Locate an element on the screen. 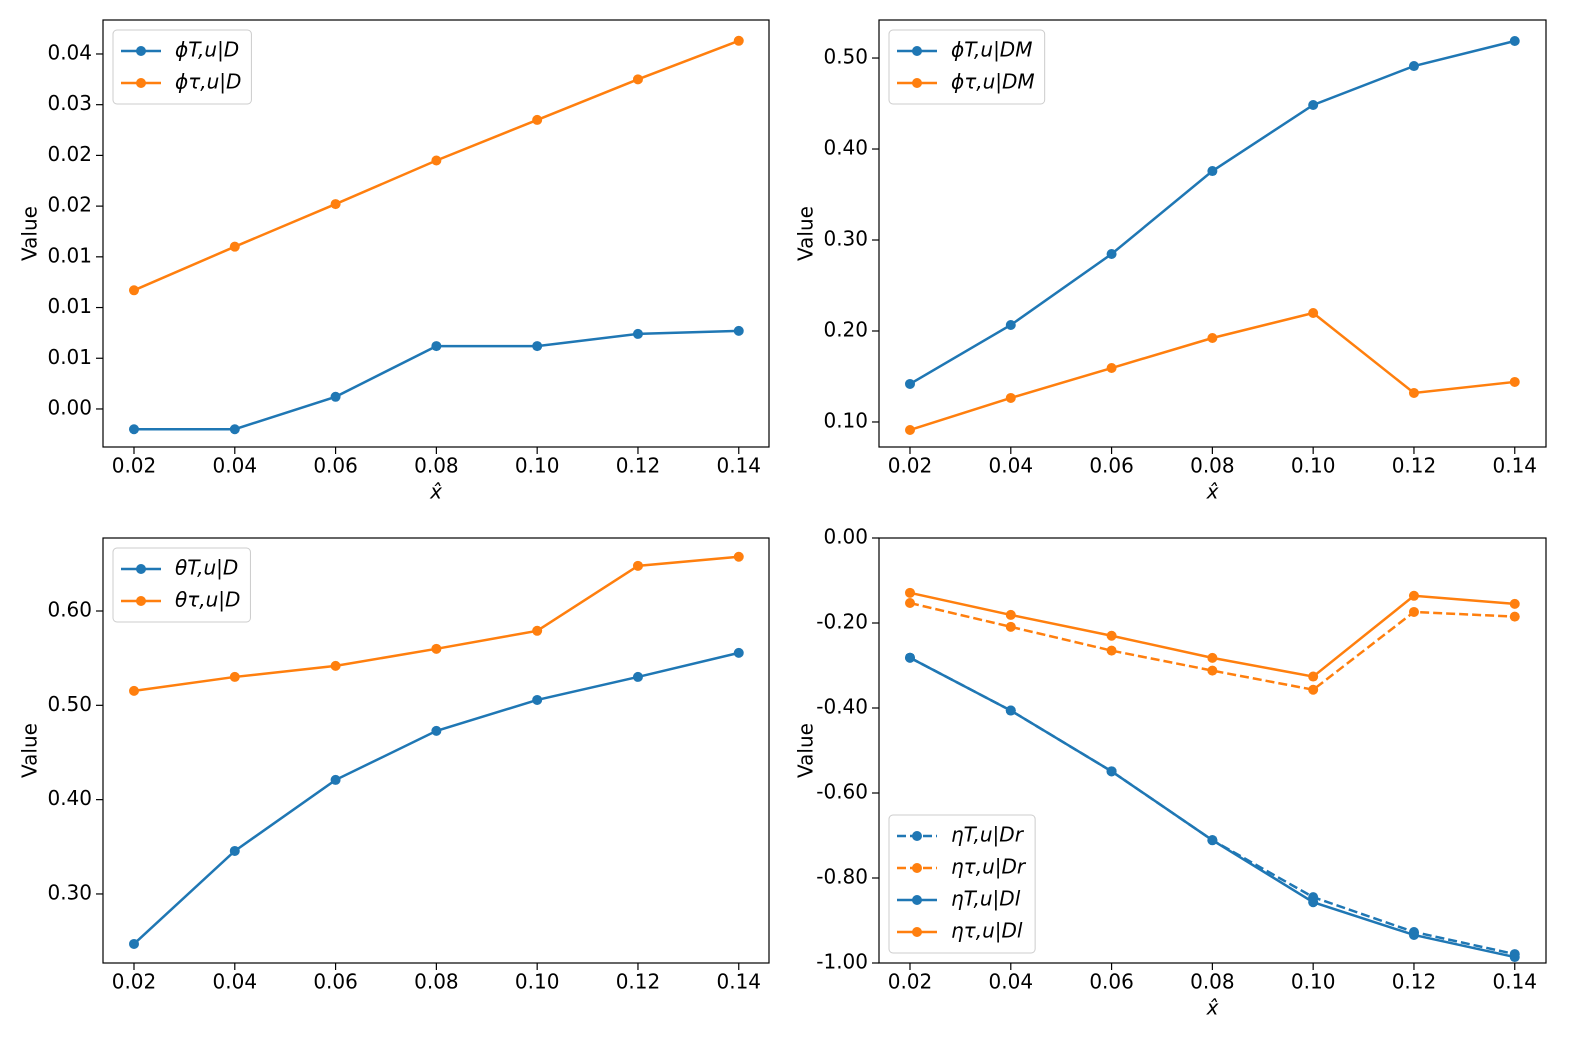 Image resolution: width=1569 pixels, height=1046 pixels. y-tick-label: -0.60 is located at coordinates (842, 792).